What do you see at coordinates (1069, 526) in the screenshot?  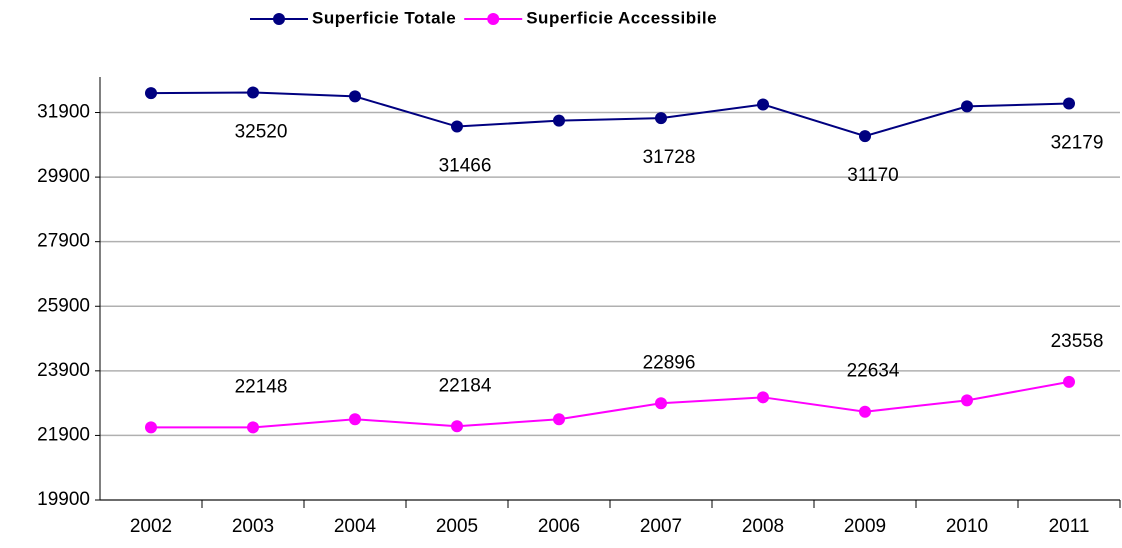 I see `x-tick-label: 2011` at bounding box center [1069, 526].